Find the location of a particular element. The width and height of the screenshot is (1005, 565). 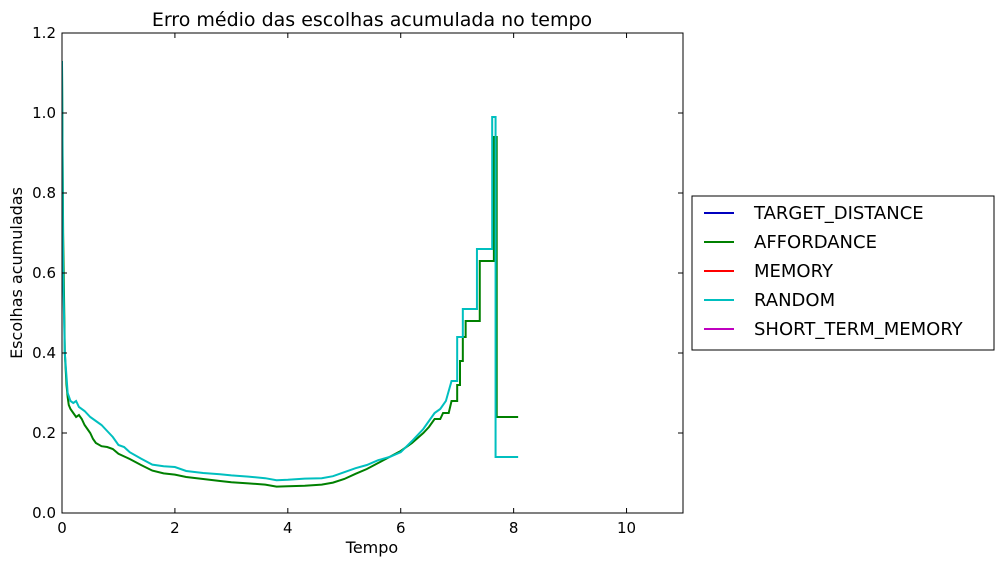

x-tick-label: 8 is located at coordinates (514, 528).